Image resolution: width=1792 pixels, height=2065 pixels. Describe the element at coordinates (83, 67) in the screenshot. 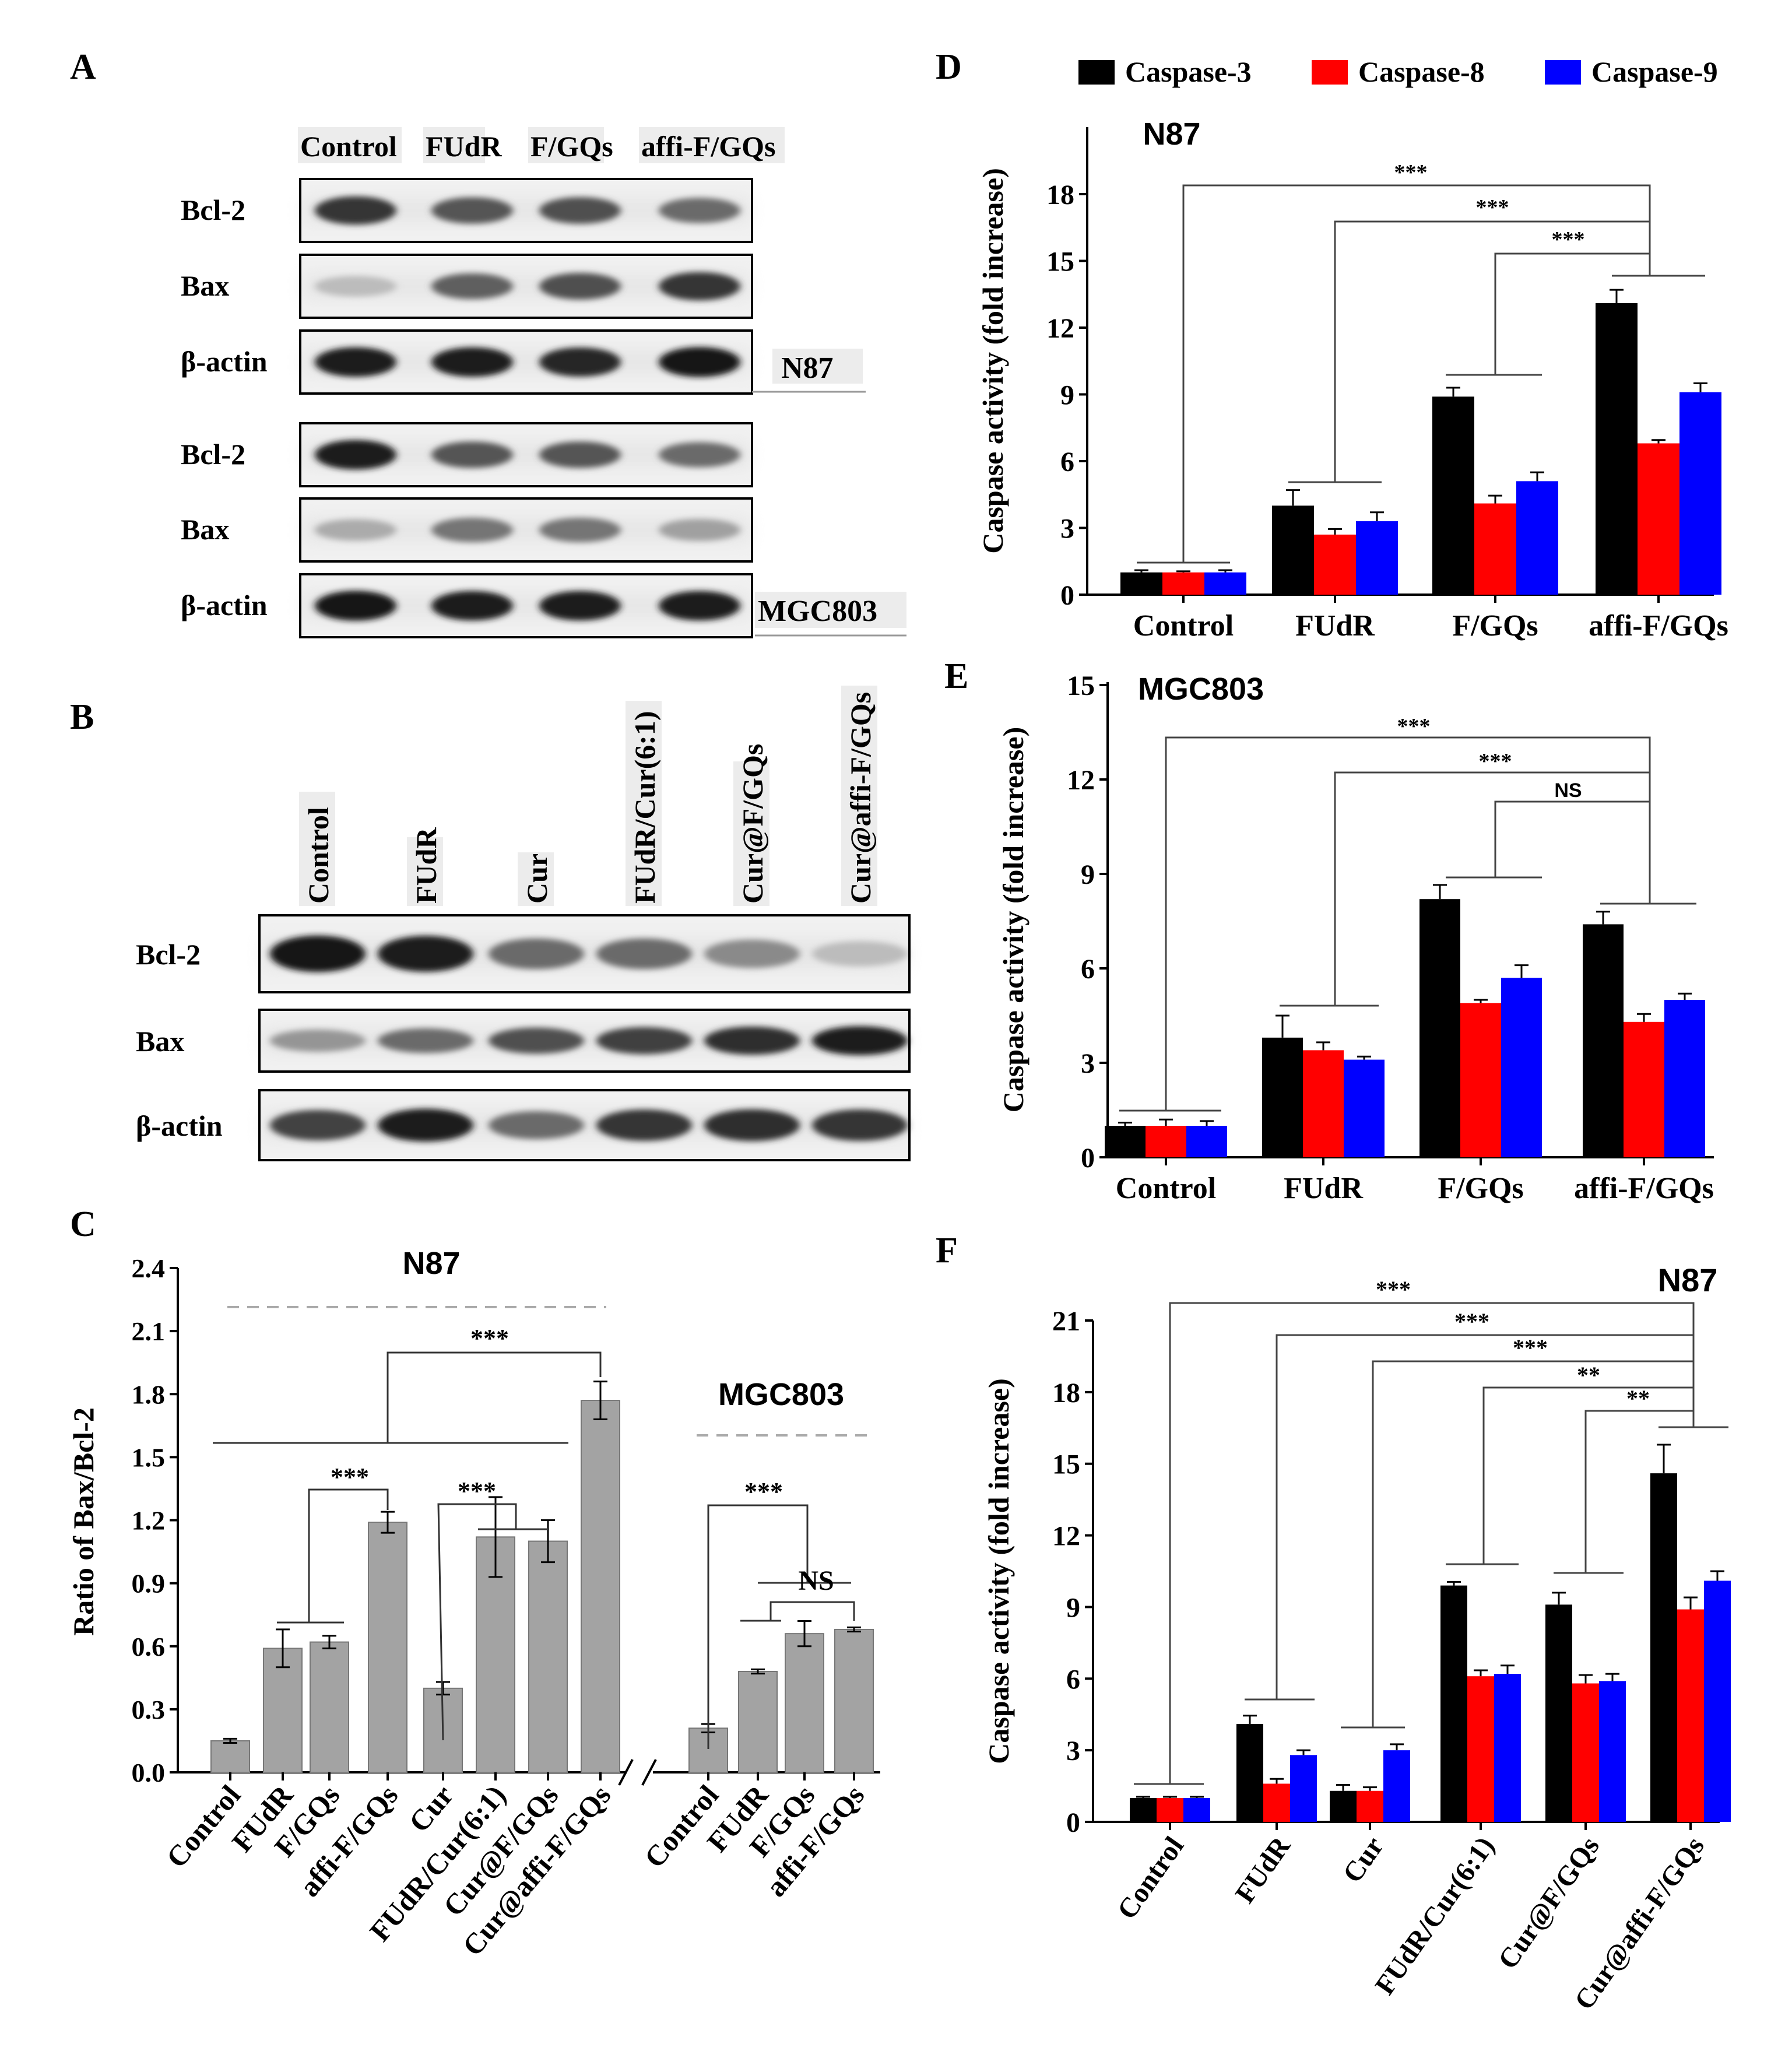

I see `panel-letter-a: A` at that location.